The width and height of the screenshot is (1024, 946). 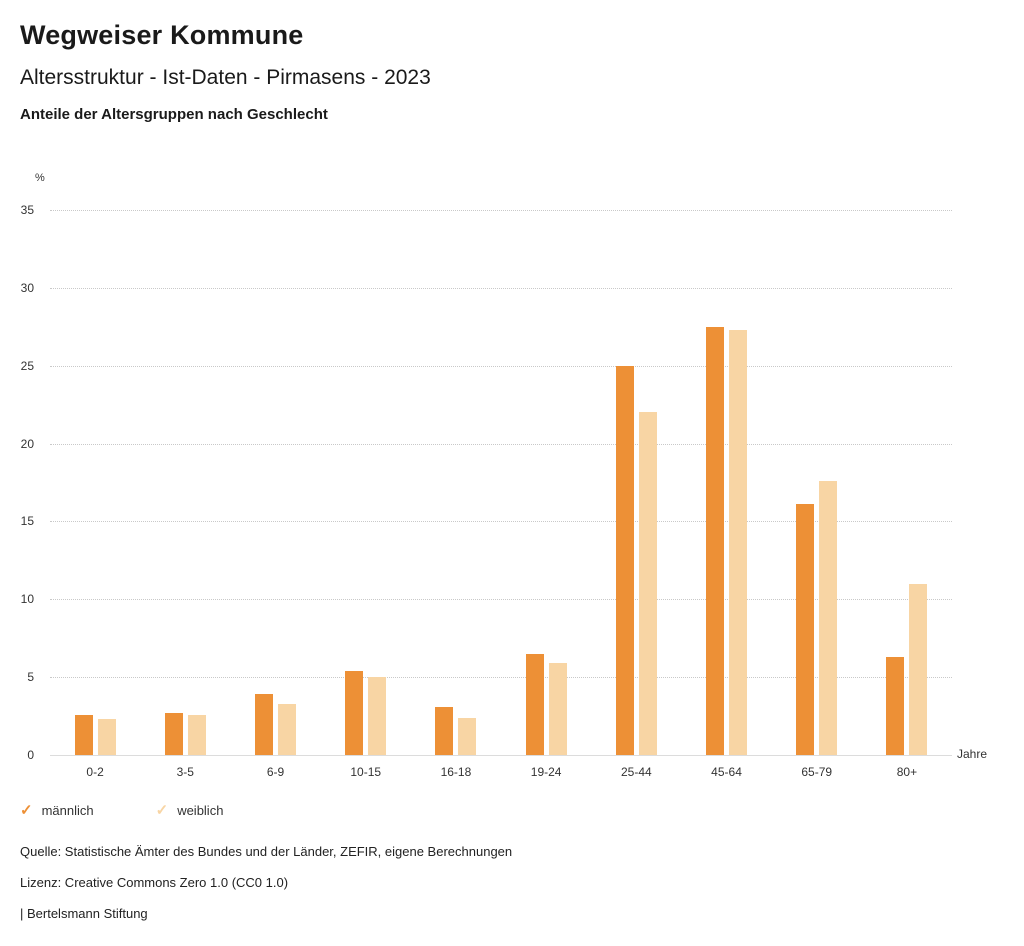 I want to click on legend-item-weiblich: ✓ weiblich, so click(x=190, y=810).